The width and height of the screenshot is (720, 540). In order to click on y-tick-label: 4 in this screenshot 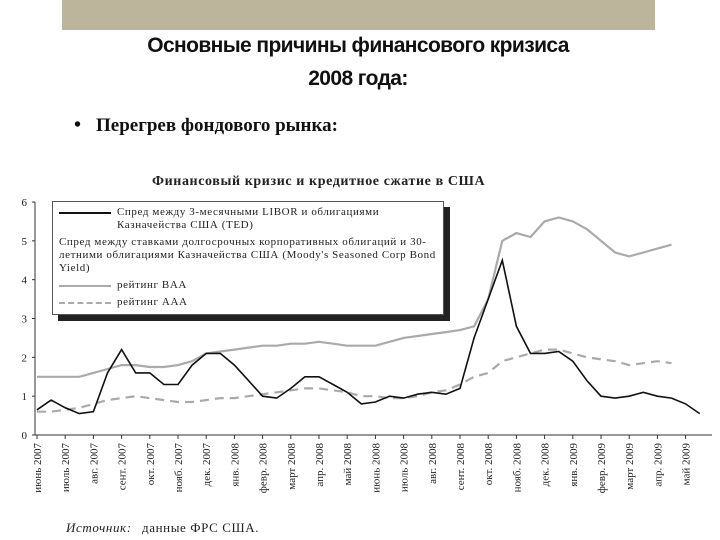, I will do `click(25, 281)`.